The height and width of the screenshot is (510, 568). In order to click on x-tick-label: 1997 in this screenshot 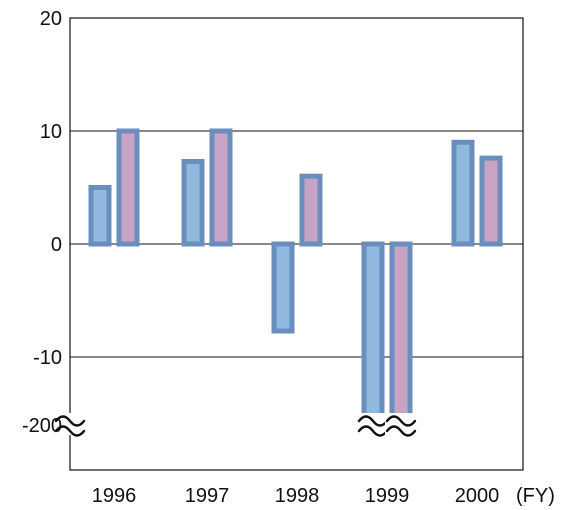, I will do `click(207, 496)`.